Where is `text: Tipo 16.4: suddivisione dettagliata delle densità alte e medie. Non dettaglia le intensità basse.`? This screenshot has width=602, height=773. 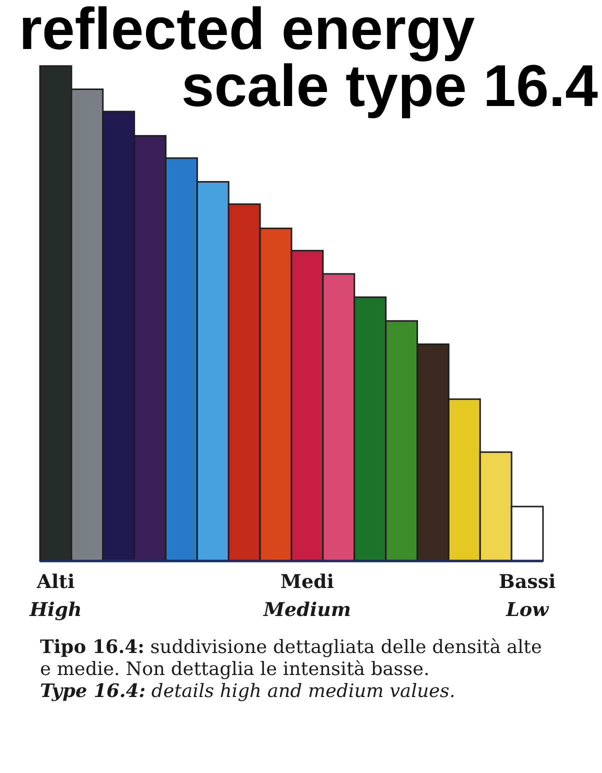 text: Tipo 16.4: suddivisione dettagliata delle densità alte e medie. Non dettaglia le intensità basse. is located at coordinates (291, 658).